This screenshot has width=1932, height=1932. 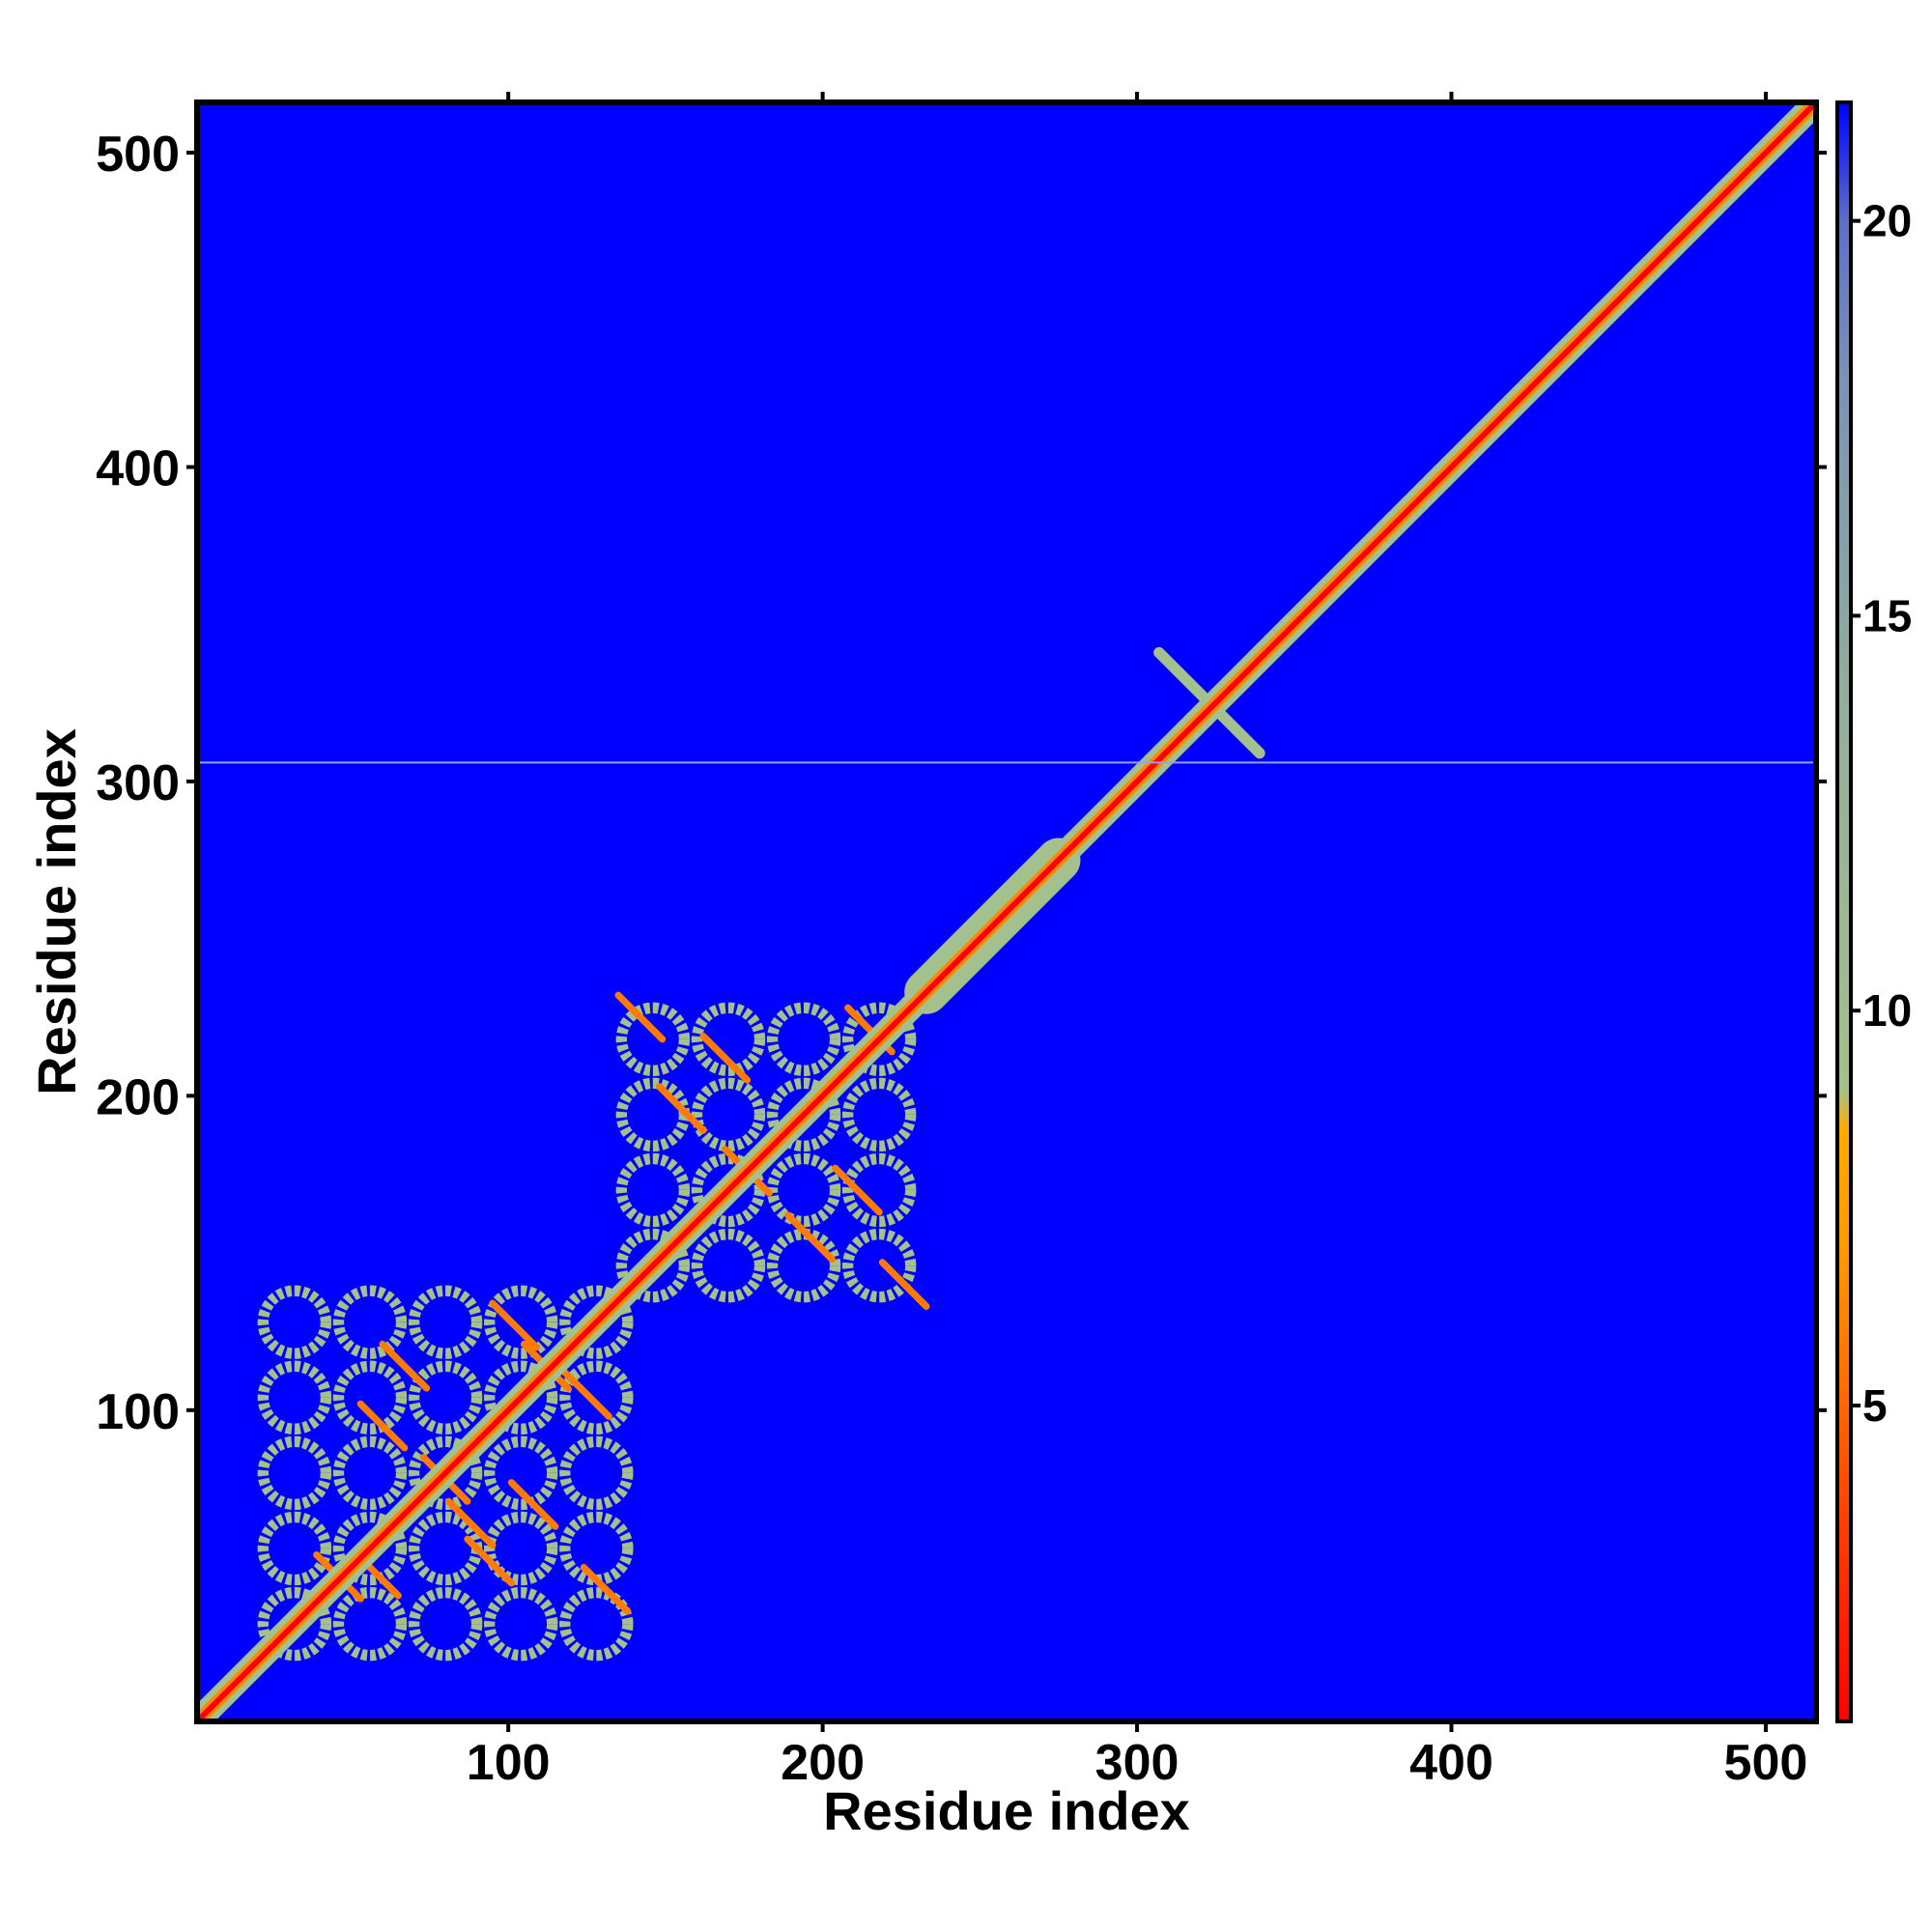 What do you see at coordinates (138, 783) in the screenshot?
I see `y-tick-label: 300` at bounding box center [138, 783].